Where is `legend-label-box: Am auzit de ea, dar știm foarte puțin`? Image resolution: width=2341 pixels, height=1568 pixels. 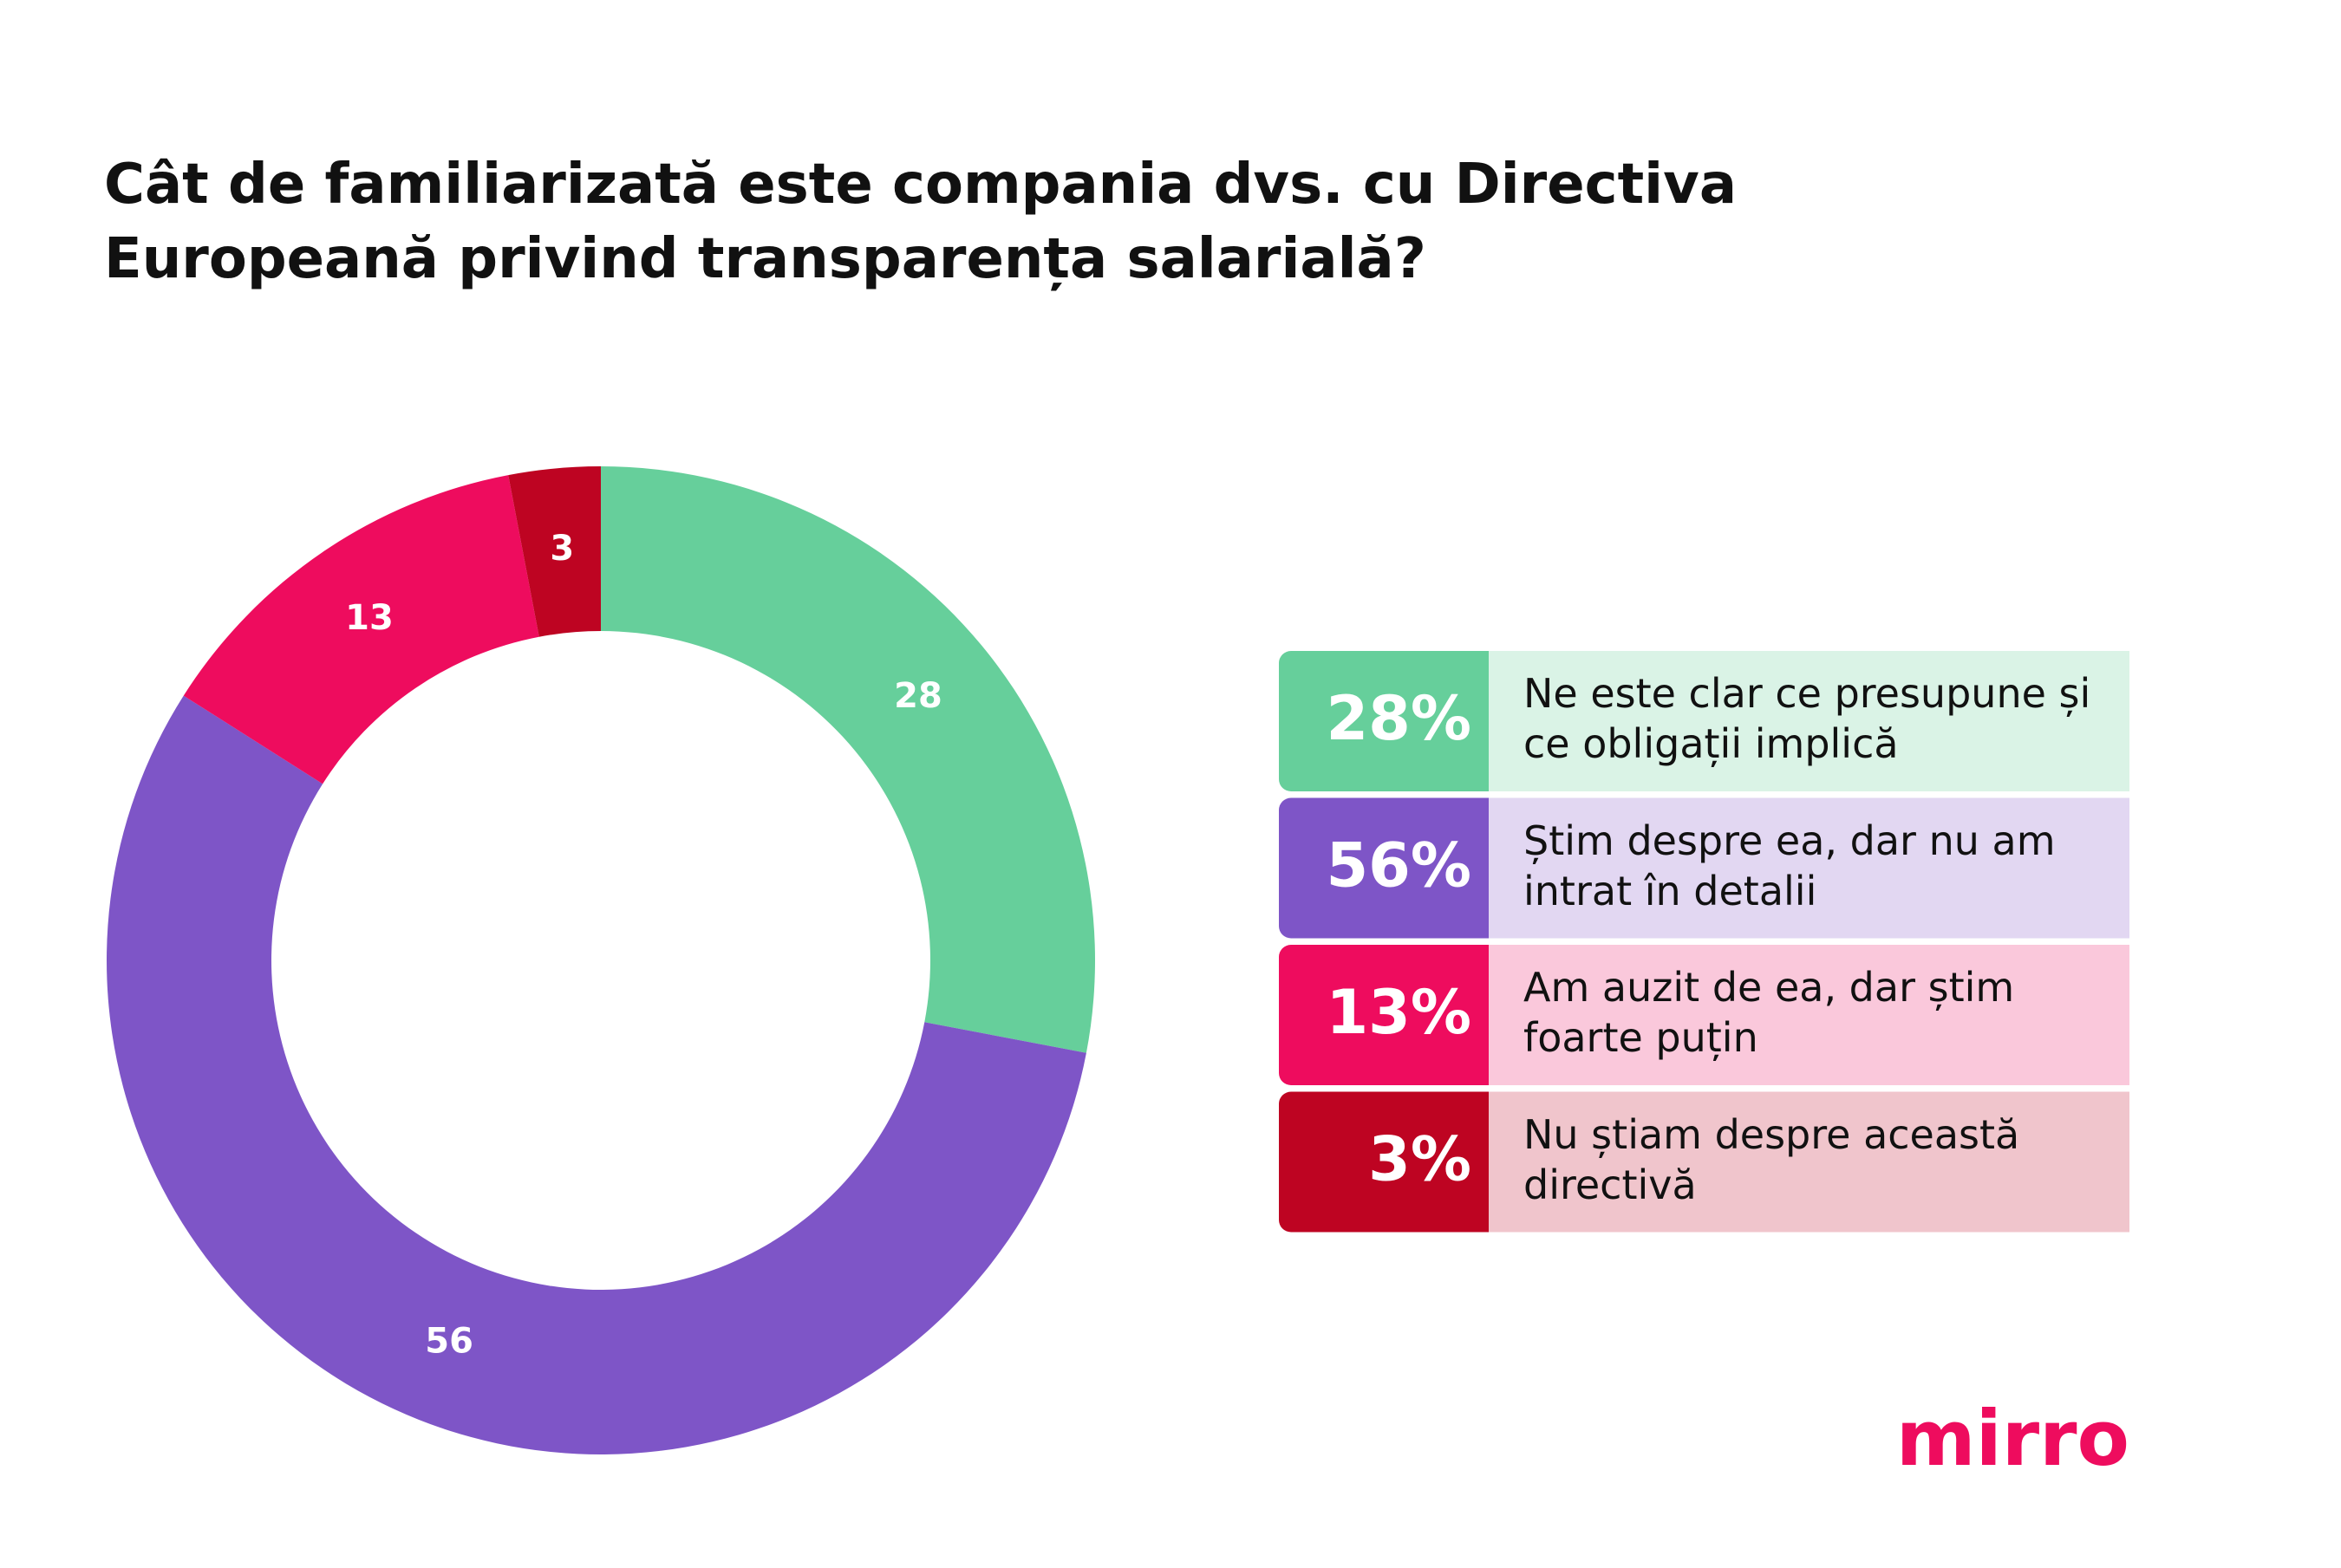 legend-label-box: Am auzit de ea, dar știm foarte puțin is located at coordinates (1769, 1013).